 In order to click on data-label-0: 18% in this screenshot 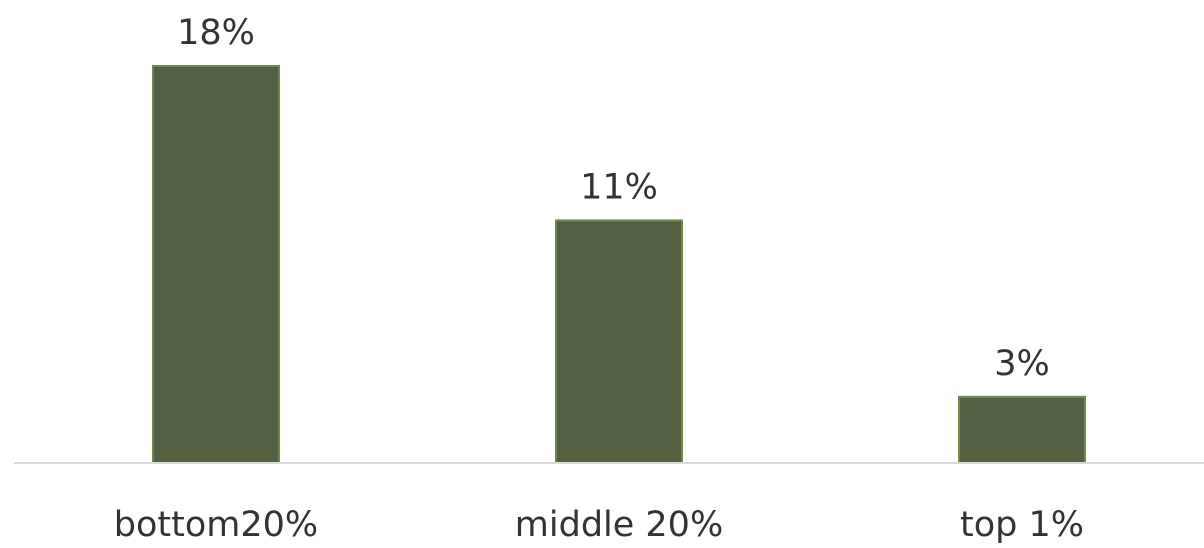, I will do `click(216, 33)`.